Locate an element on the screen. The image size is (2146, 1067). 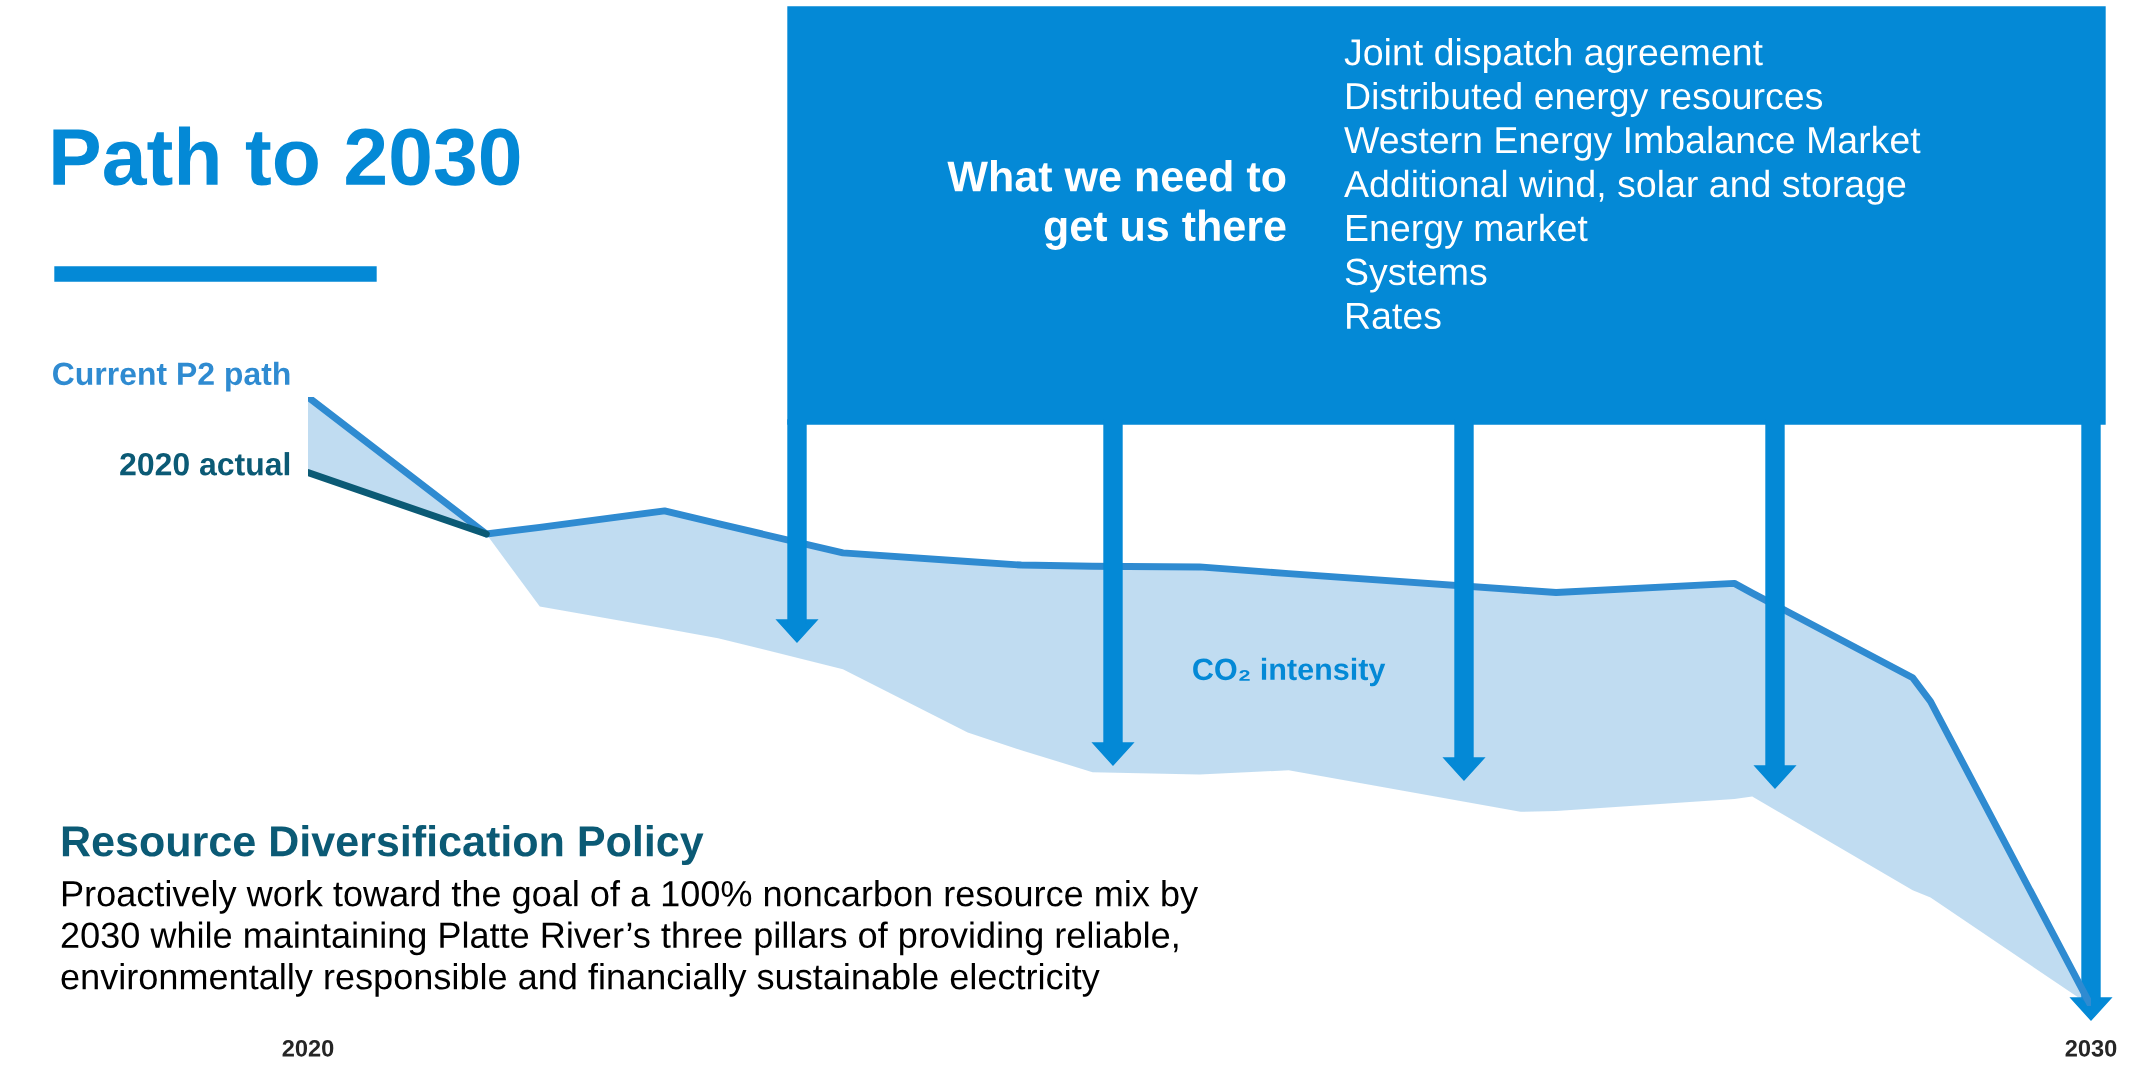
text: What we need to get us there is located at coordinates (1116, 205).